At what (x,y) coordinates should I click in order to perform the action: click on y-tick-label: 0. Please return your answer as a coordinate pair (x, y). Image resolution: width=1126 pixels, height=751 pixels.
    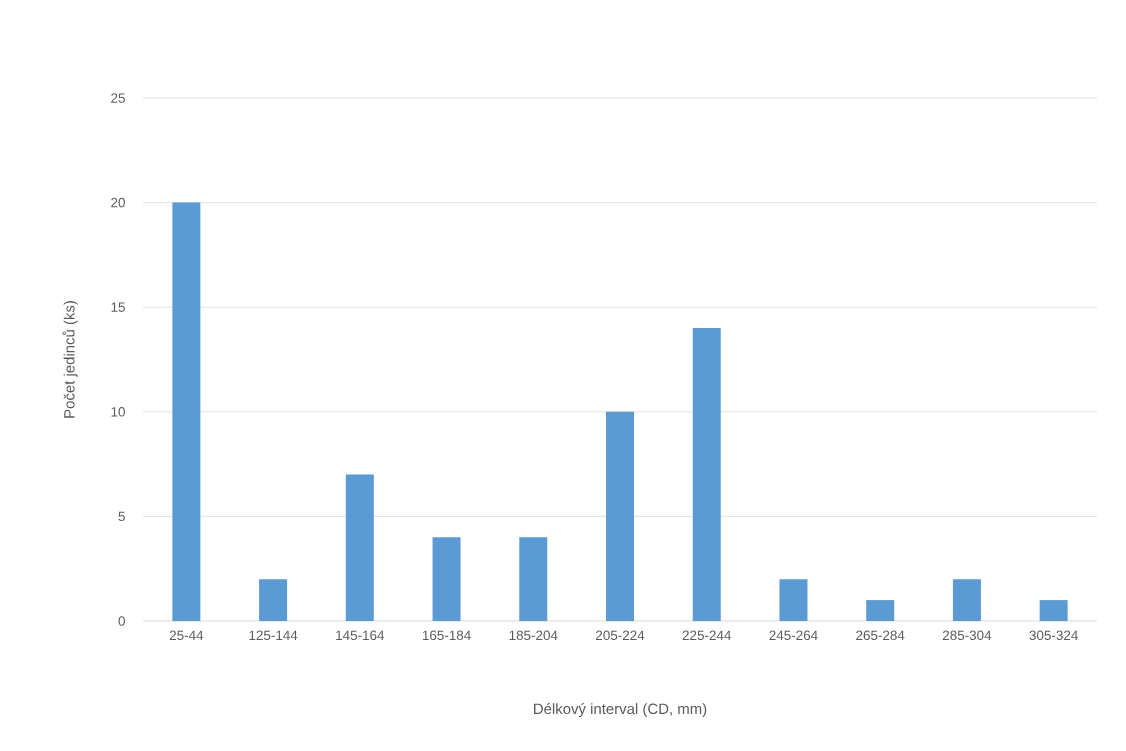
    Looking at the image, I should click on (121, 621).